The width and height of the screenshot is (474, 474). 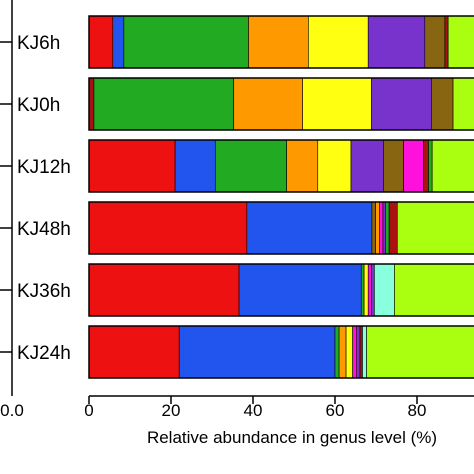 What do you see at coordinates (38, 105) in the screenshot?
I see `category-label: KJ0h` at bounding box center [38, 105].